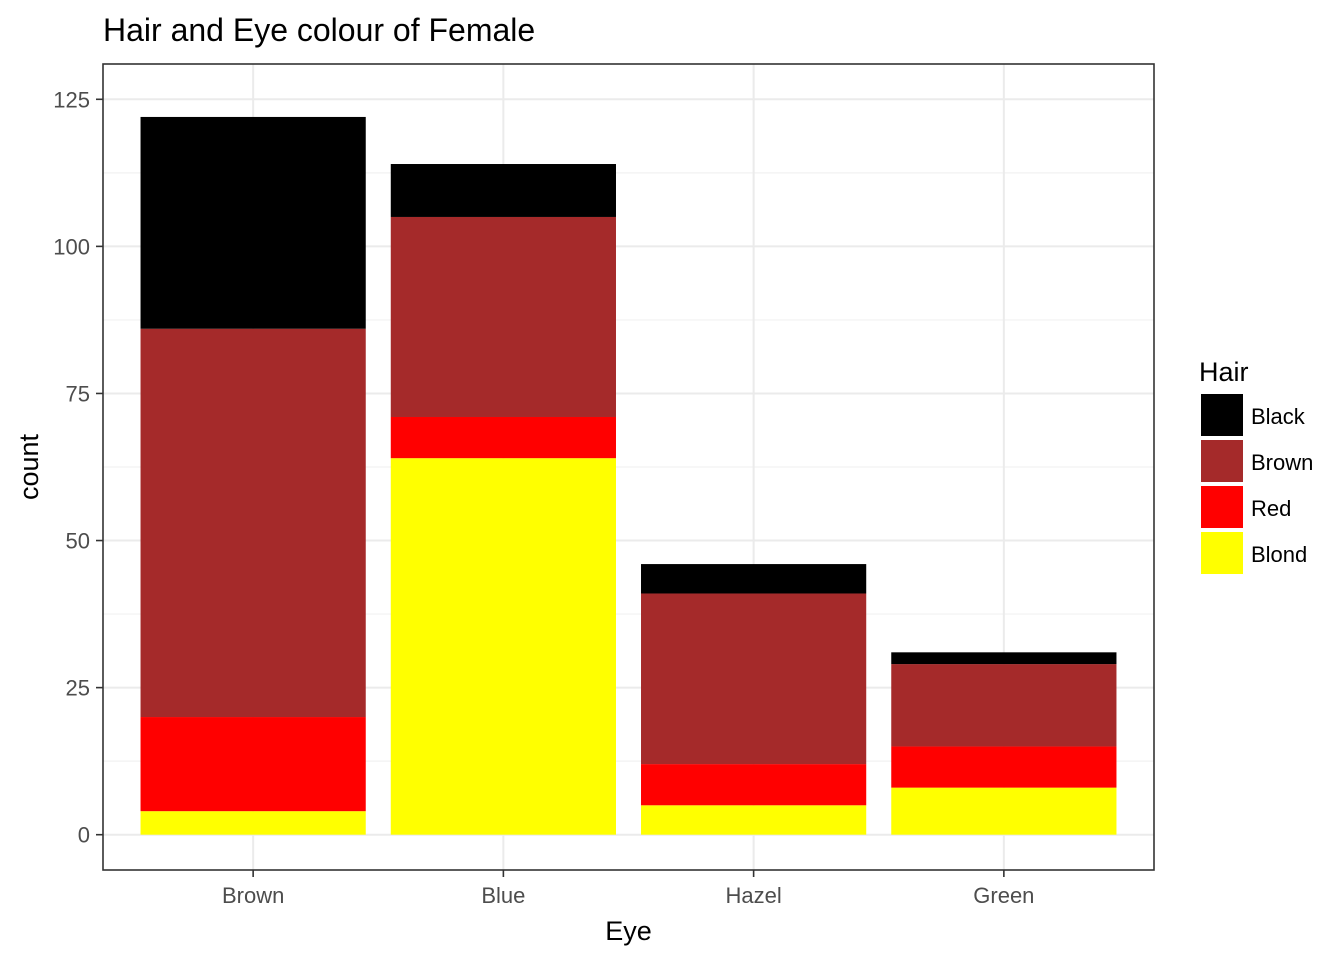  What do you see at coordinates (1278, 416) in the screenshot?
I see `legend-label-black: Black` at bounding box center [1278, 416].